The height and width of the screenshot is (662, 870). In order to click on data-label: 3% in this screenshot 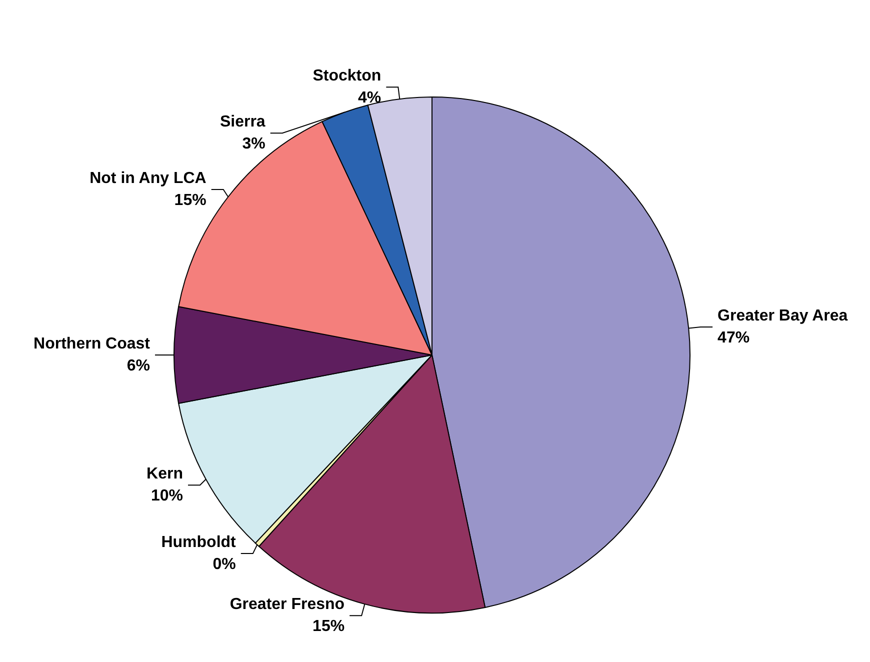, I will do `click(254, 144)`.